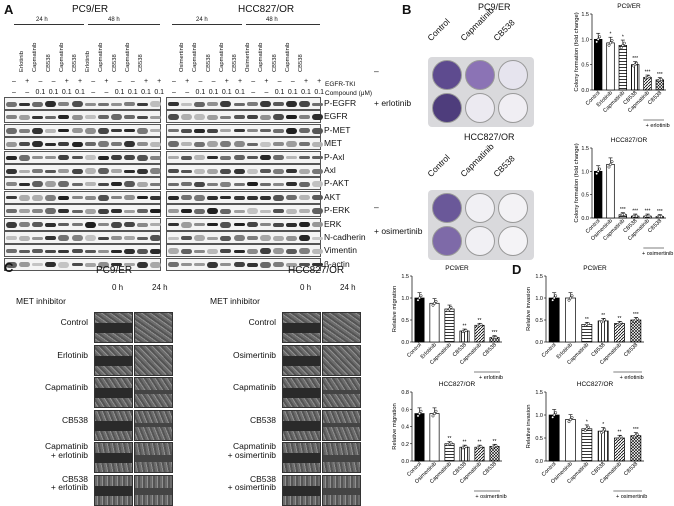  What do you see at coordinates (393, 103) in the screenshot?
I see `b-row-erlotinib: + erlotinib` at bounding box center [393, 103].